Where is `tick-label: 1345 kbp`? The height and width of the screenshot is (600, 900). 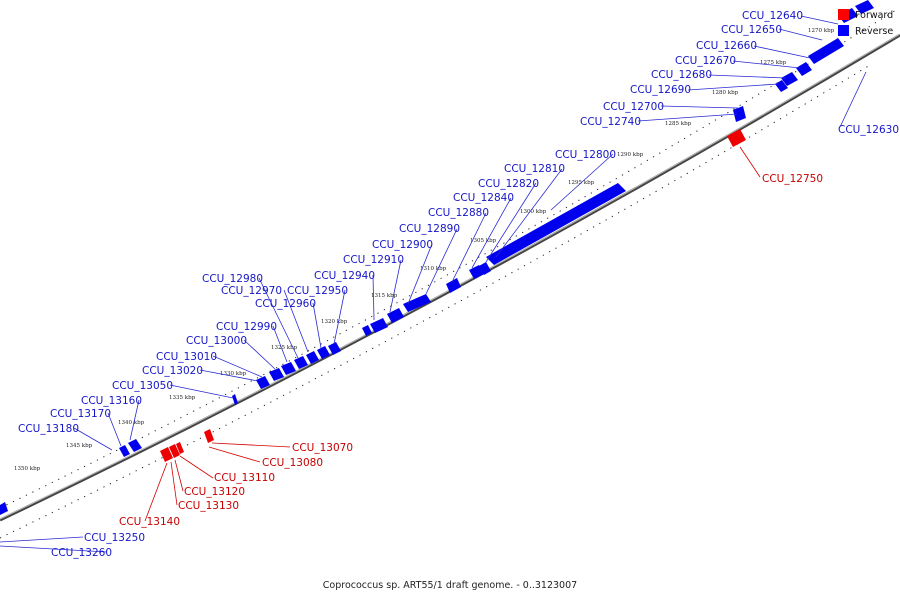 tick-label: 1345 kbp is located at coordinates (79, 446).